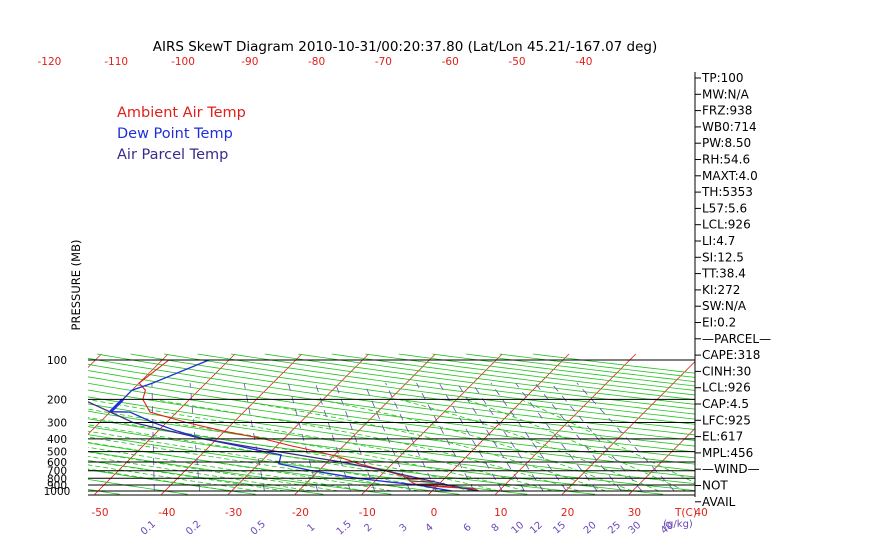 The image size is (870, 560). I want to click on panel-stat: AVAIL, so click(719, 502).